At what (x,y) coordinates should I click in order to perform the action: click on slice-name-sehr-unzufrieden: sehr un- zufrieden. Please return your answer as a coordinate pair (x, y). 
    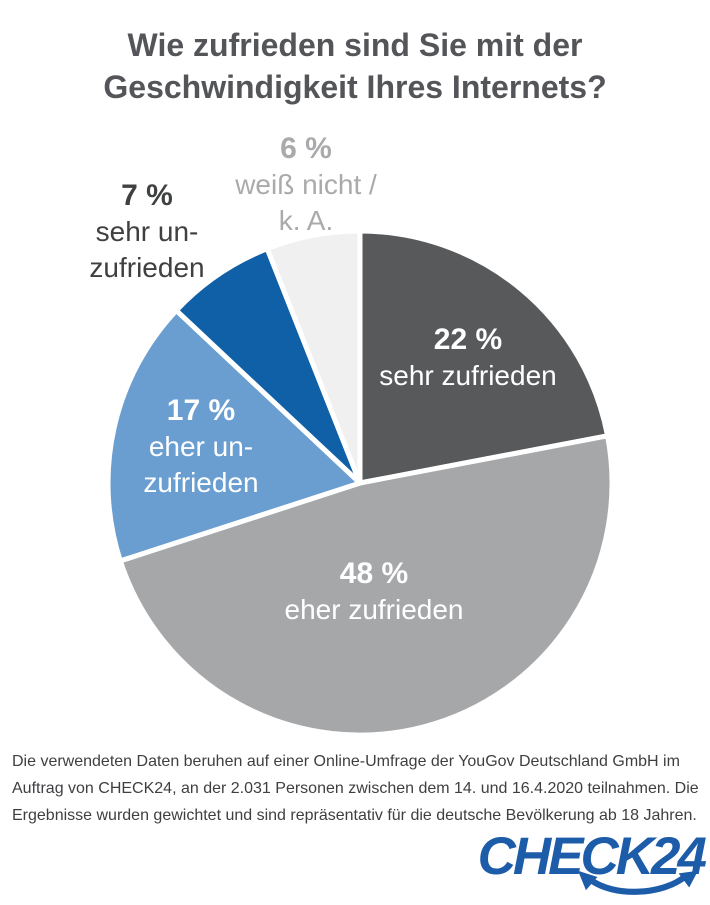
    Looking at the image, I should click on (147, 249).